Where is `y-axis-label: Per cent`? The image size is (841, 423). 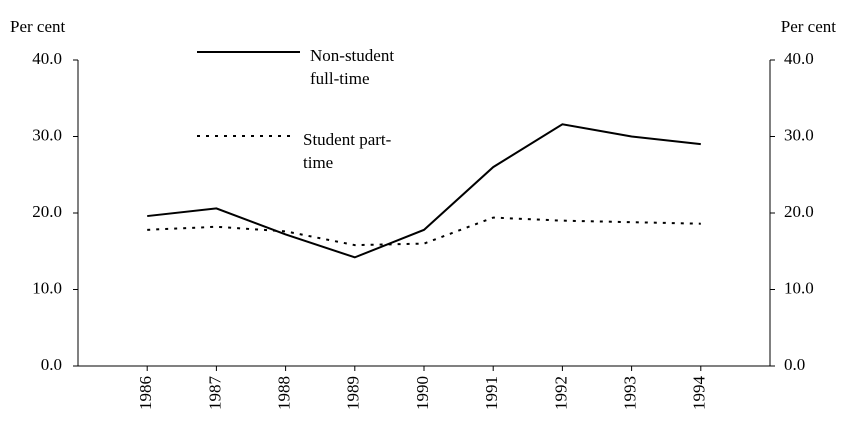 y-axis-label: Per cent is located at coordinates (38, 26).